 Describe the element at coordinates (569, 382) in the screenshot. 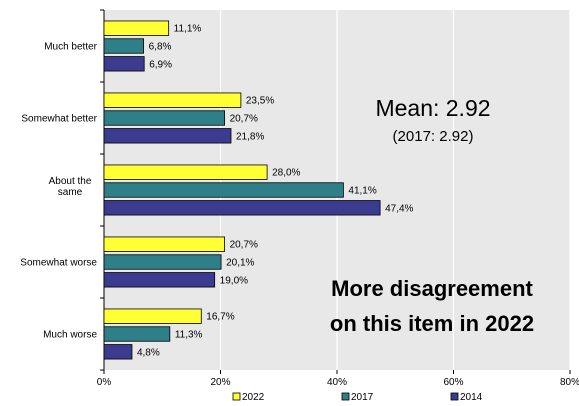

I see `x-tick-label: 80%` at that location.